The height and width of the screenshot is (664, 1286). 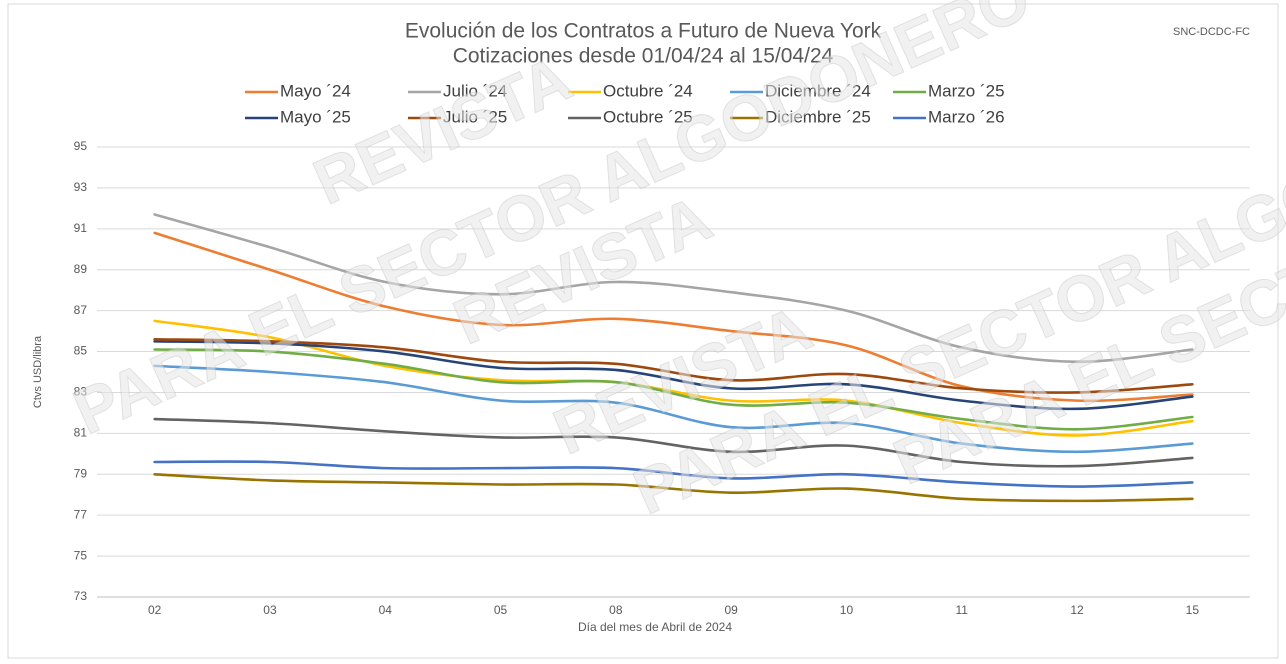 I want to click on legend-label: Diciembre ´25, so click(x=818, y=116).